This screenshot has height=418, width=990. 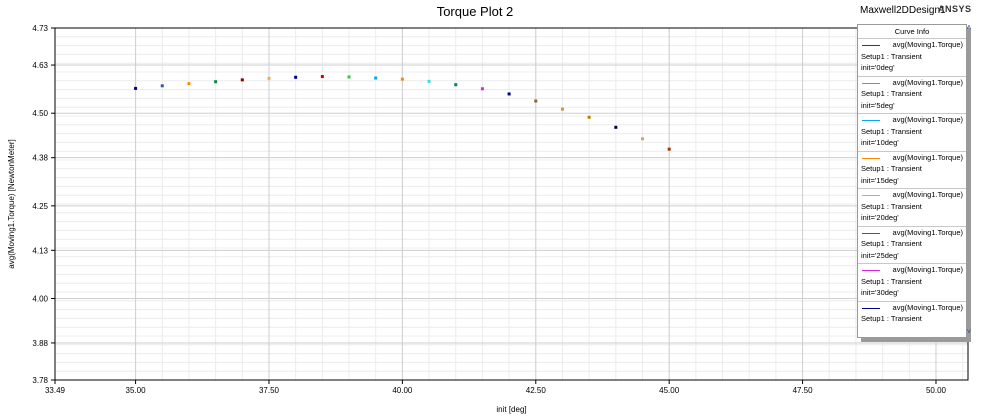 I want to click on legend-param: init='20deg', so click(x=880, y=217).